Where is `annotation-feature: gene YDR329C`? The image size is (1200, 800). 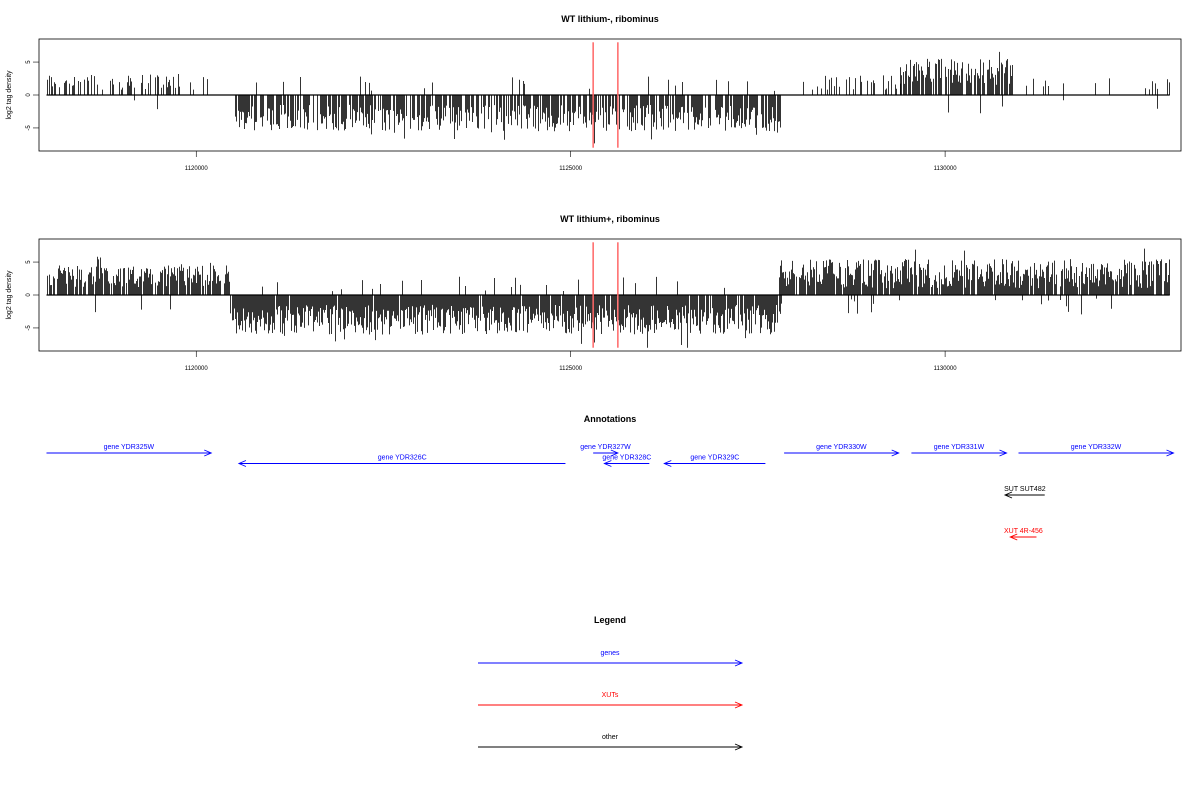 annotation-feature: gene YDR329C is located at coordinates (714, 461).